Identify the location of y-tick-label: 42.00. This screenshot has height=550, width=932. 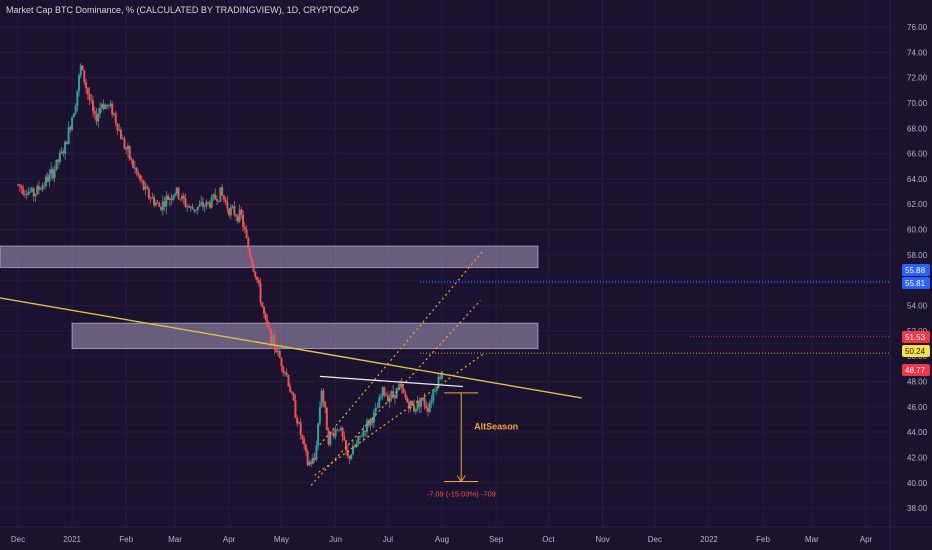
(917, 457).